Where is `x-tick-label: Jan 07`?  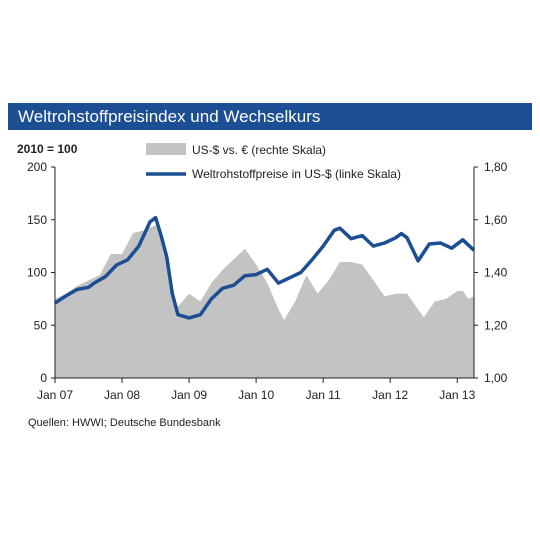 x-tick-label: Jan 07 is located at coordinates (55, 395).